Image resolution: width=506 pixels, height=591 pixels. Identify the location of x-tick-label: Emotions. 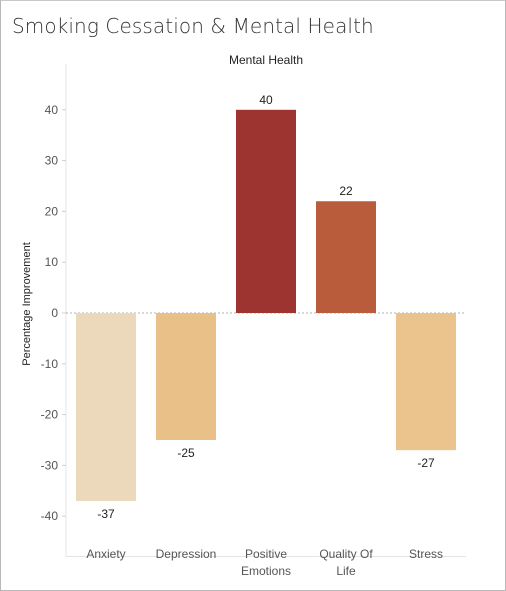
(266, 571).